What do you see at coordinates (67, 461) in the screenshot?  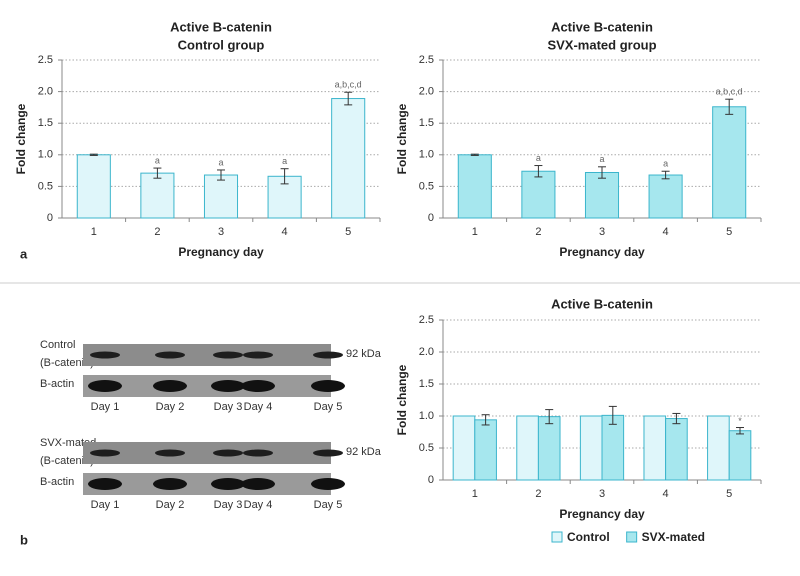 I see `blot-label: (B-catenin)` at bounding box center [67, 461].